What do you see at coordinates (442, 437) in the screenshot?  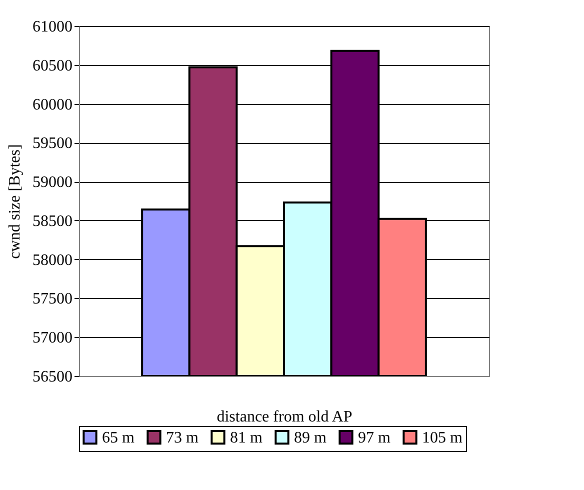 I see `legend-label: 105 m` at bounding box center [442, 437].